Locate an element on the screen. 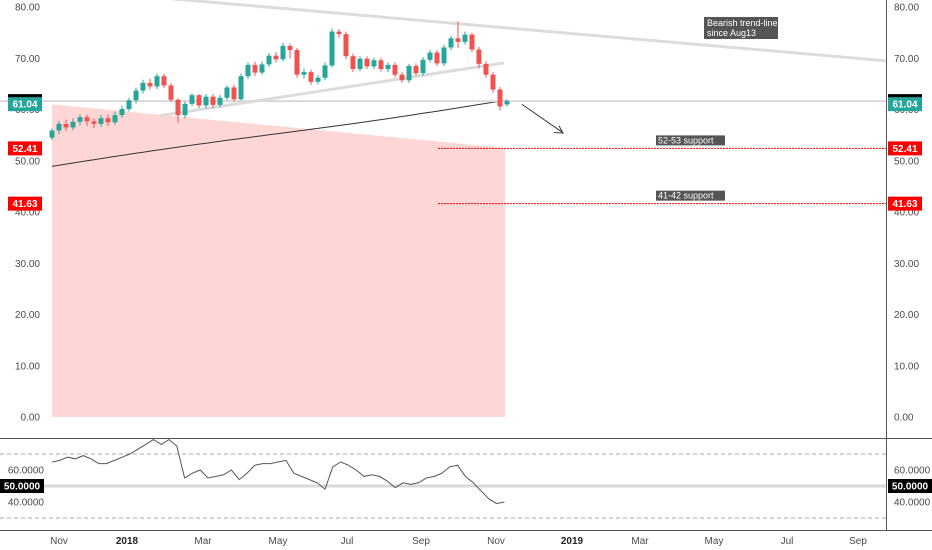  projection-arrow is located at coordinates (542, 118).